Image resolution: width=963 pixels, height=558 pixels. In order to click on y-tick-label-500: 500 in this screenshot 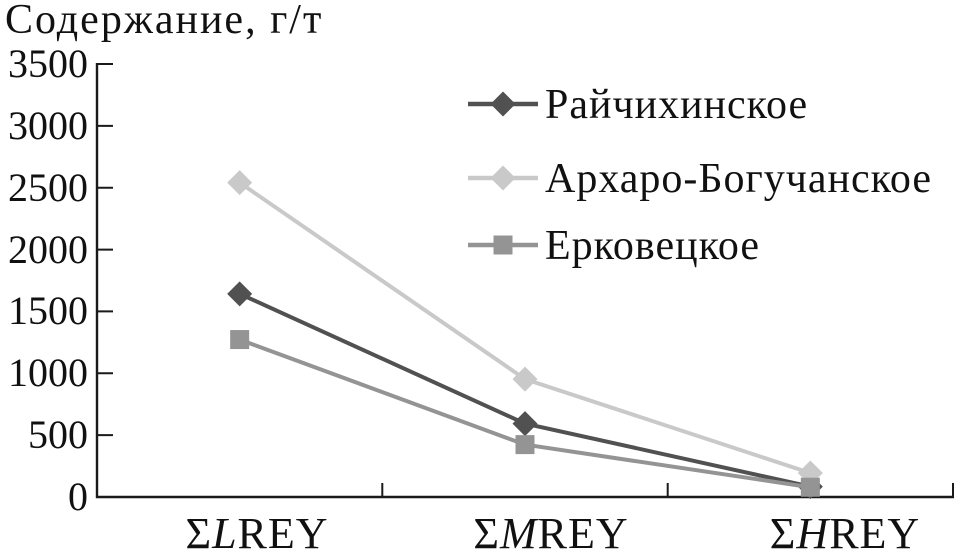, I will do `click(58, 434)`.